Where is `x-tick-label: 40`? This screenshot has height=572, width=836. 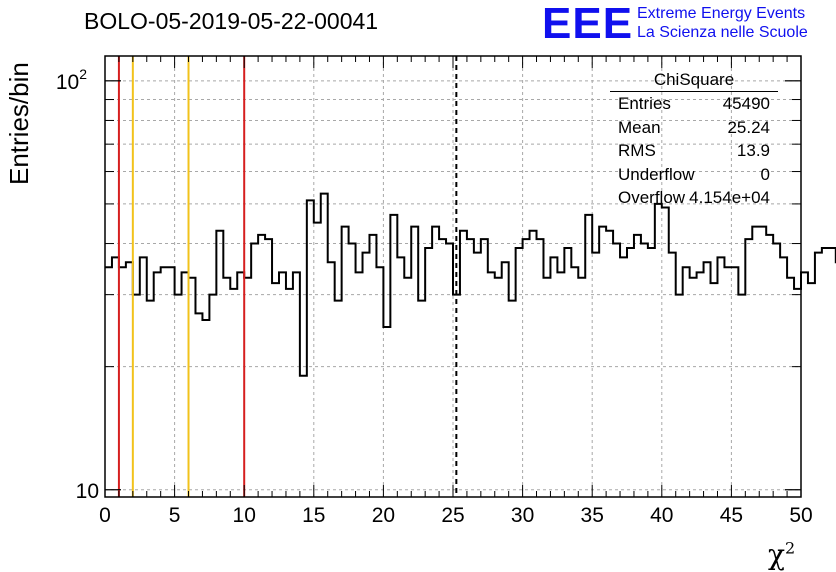 x-tick-label: 40 is located at coordinates (661, 515).